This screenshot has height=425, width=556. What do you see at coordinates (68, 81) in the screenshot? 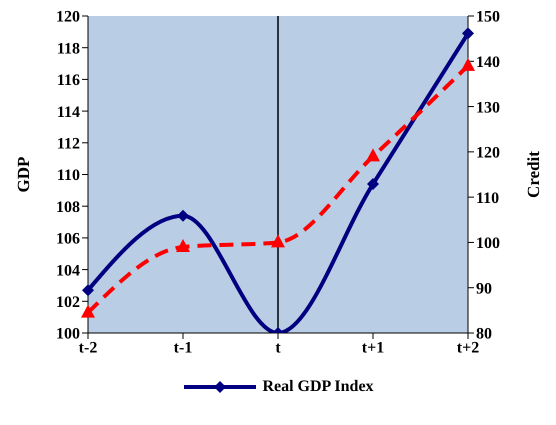
I see `y-tick-label: 116` at bounding box center [68, 81].